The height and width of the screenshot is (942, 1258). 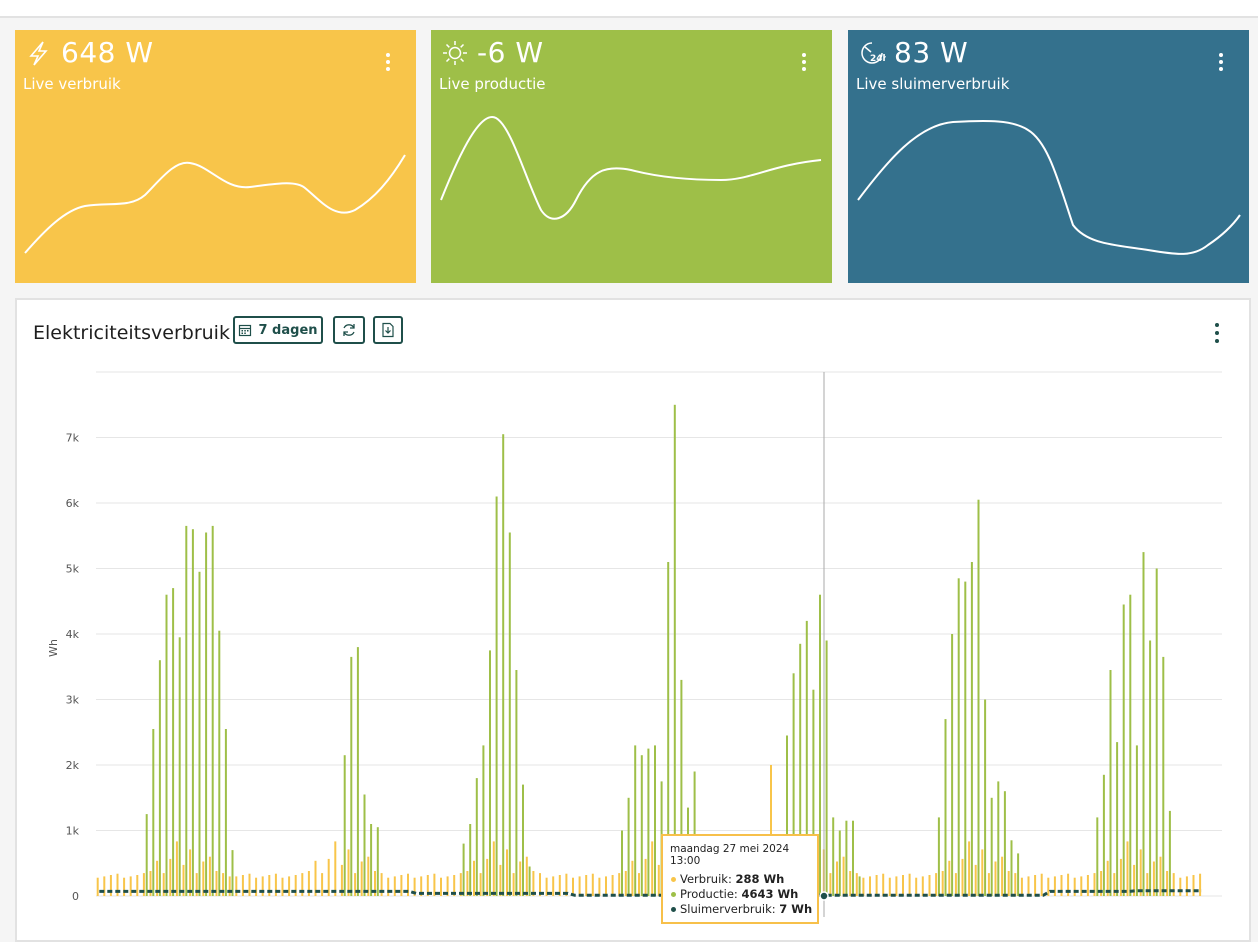 I want to click on export-icon, so click(x=388, y=330).